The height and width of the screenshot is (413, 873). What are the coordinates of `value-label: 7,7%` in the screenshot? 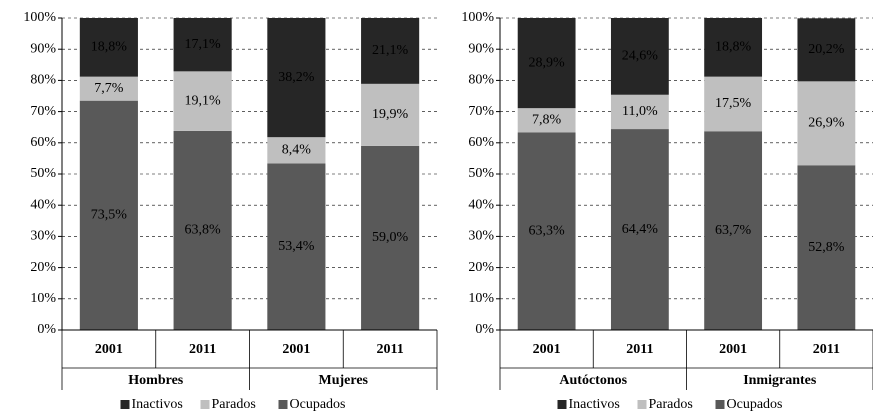 It's located at (109, 88).